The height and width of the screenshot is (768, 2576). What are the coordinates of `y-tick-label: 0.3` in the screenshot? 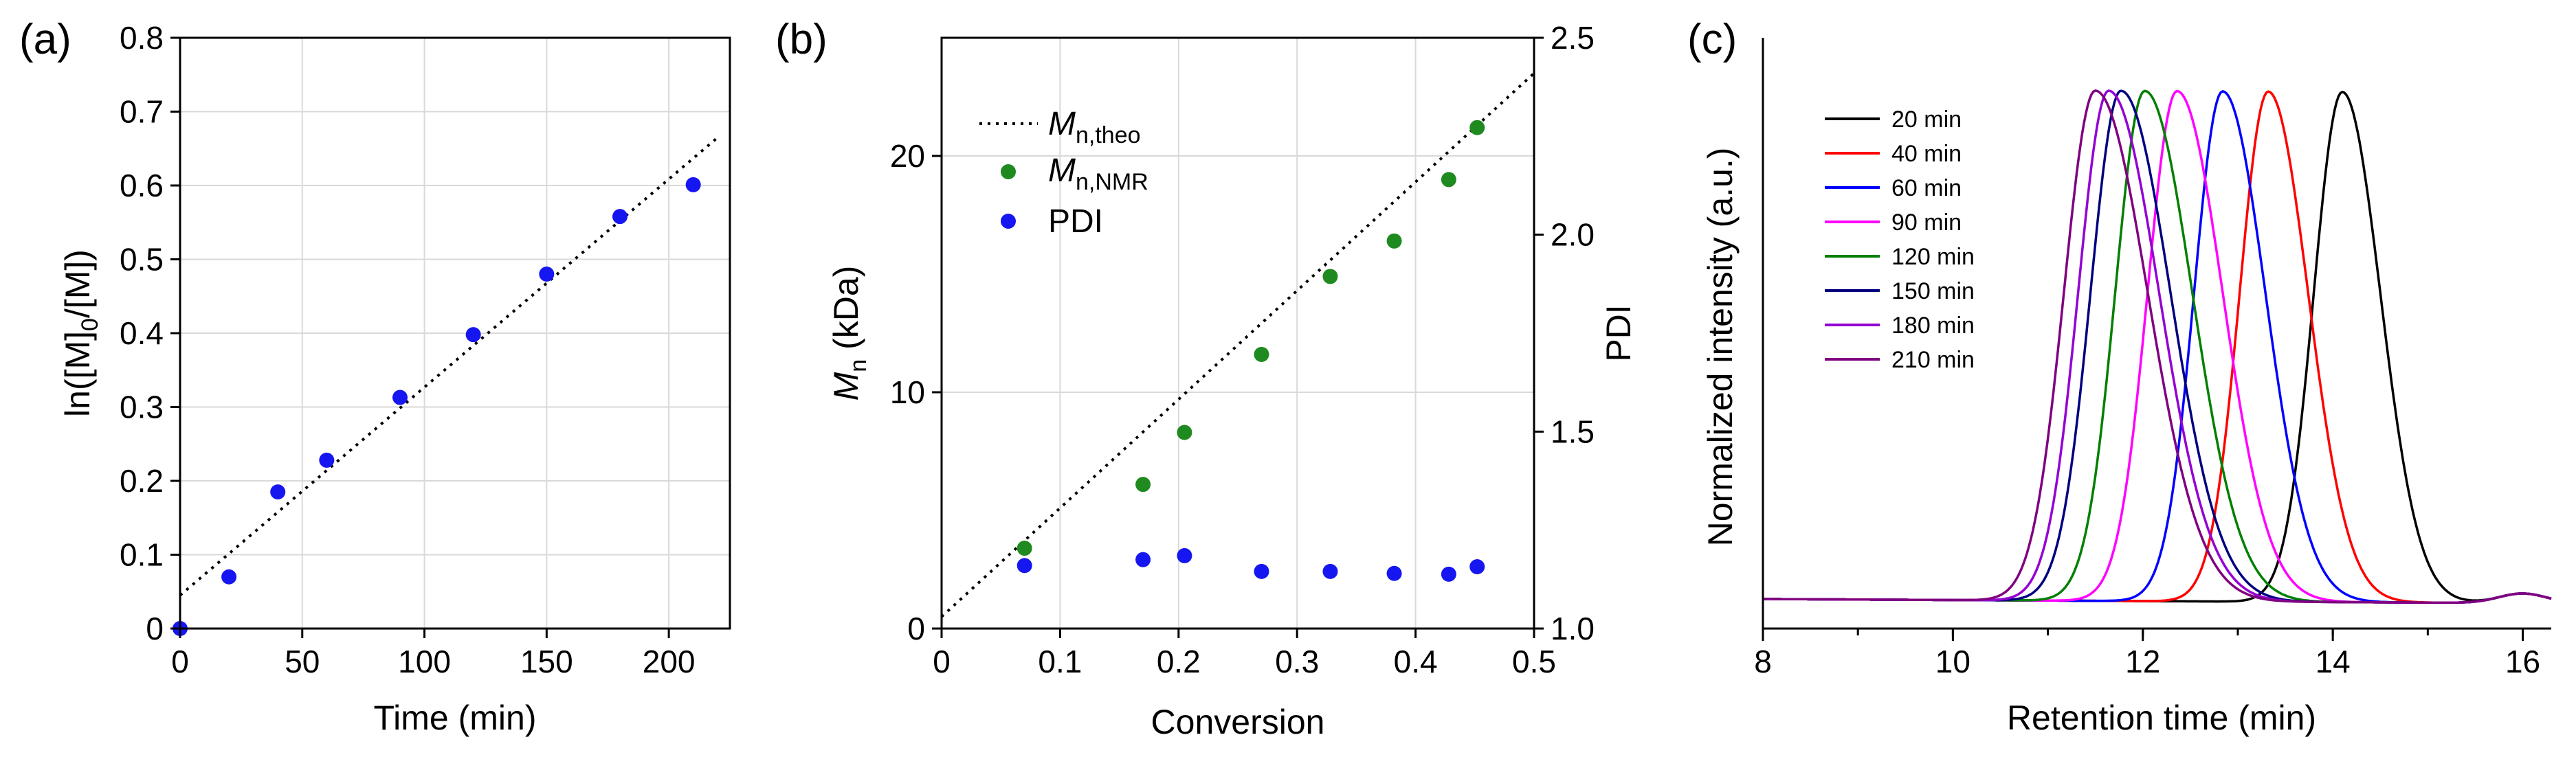 It's located at (142, 407).